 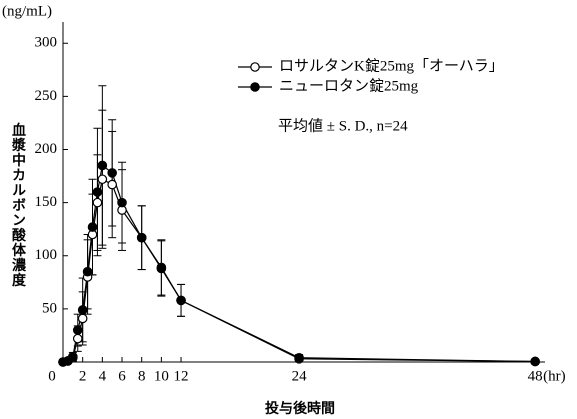 I want to click on x-tick-label: 2, so click(x=83, y=376).